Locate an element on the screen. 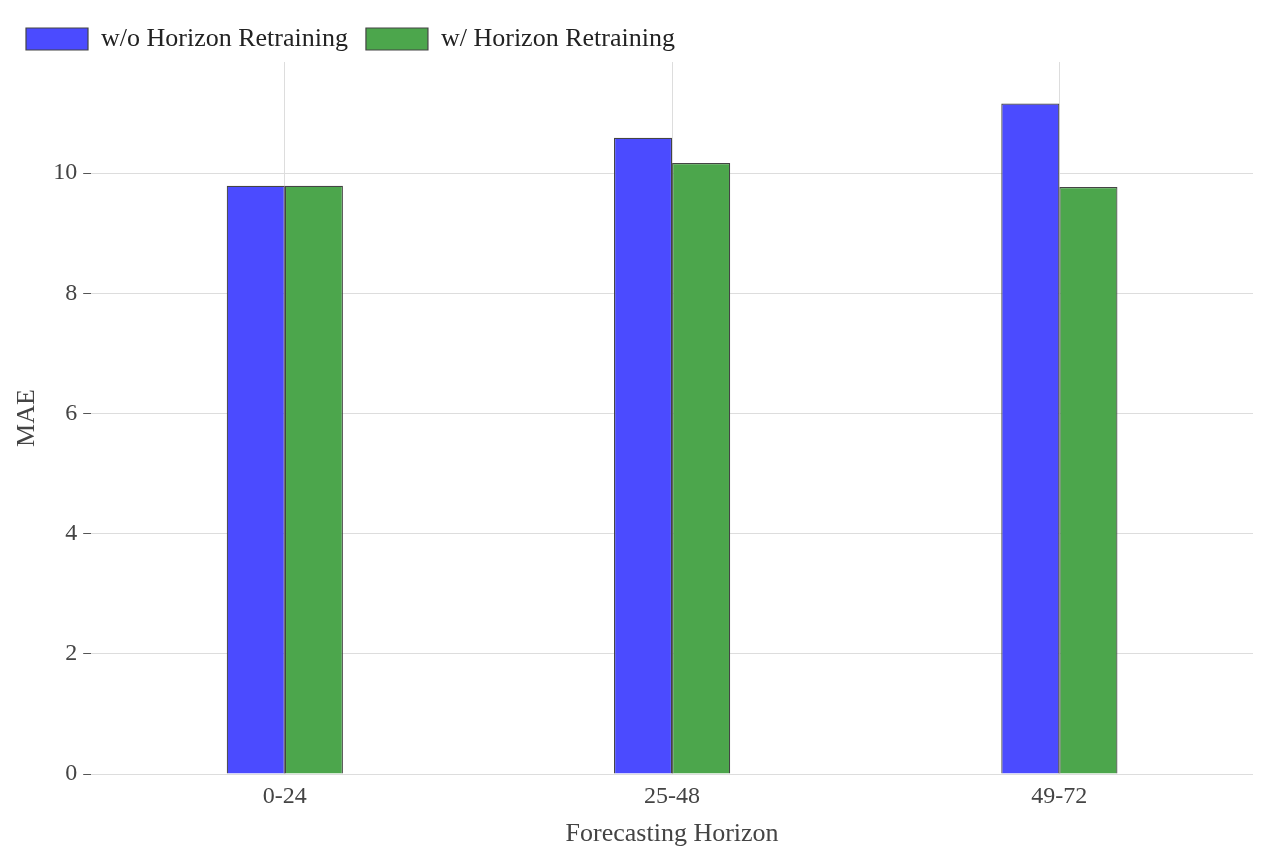  x-tick-label: 0-24 is located at coordinates (284, 794).